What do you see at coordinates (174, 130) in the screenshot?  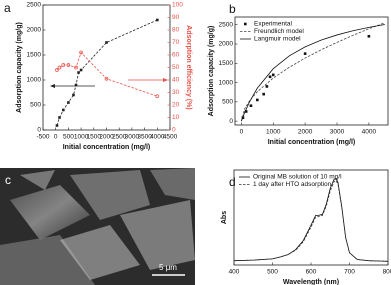 I see `y2-tick-label: 0` at bounding box center [174, 130].